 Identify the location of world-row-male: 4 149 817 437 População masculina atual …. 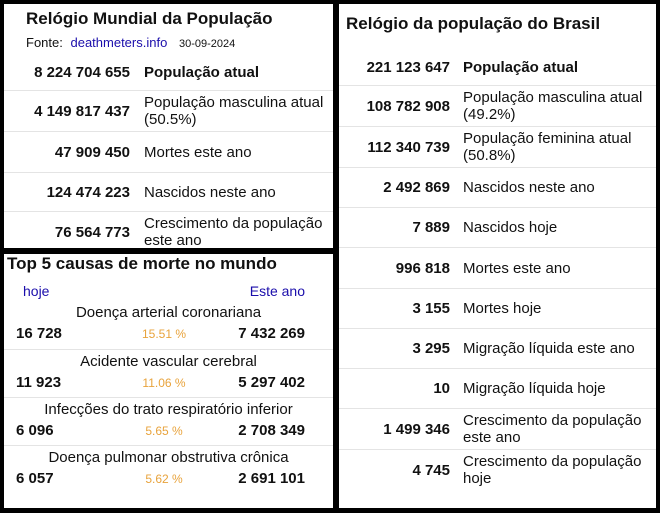
(168, 110).